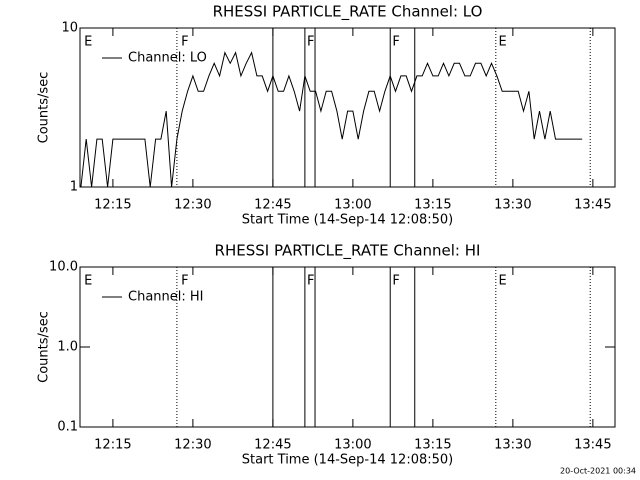 The height and width of the screenshot is (480, 640). What do you see at coordinates (69, 28) in the screenshot?
I see `y-tick-label: 10` at bounding box center [69, 28].